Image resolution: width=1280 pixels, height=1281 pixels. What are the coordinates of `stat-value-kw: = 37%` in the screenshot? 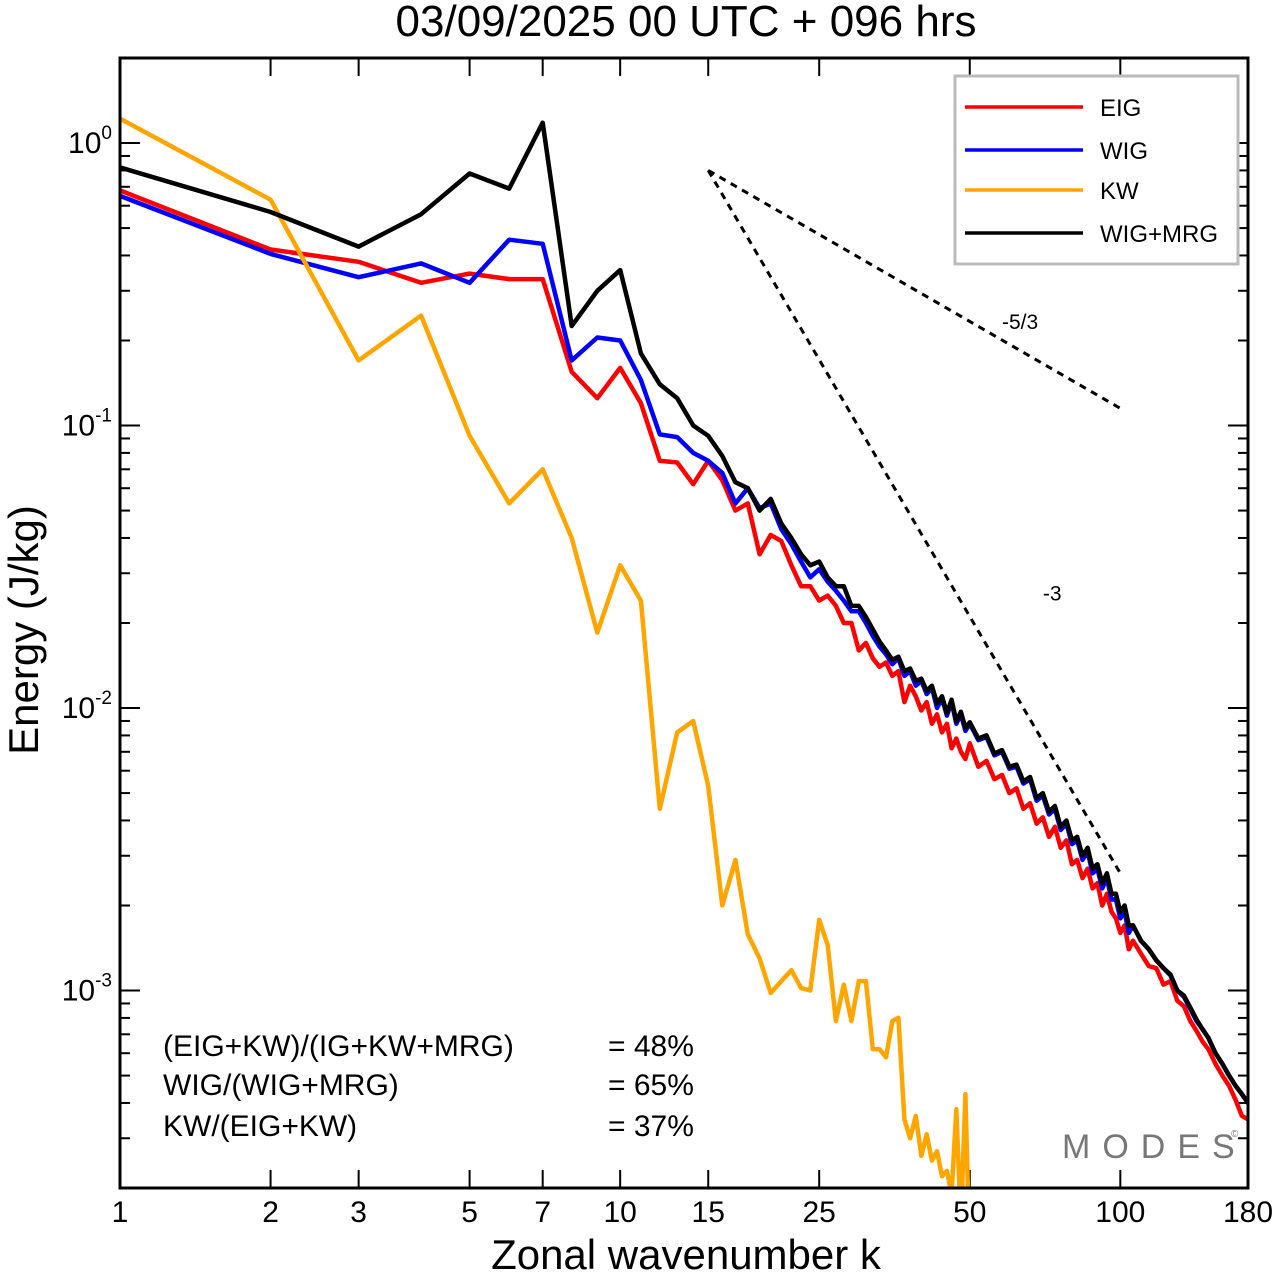 It's located at (651, 1126).